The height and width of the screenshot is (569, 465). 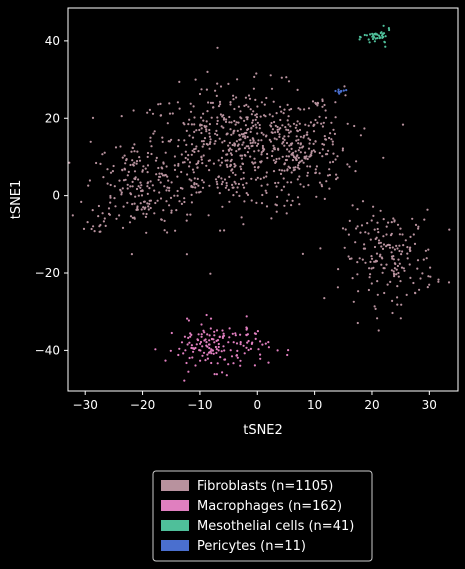 I want to click on x-tick-label: 30, so click(x=429, y=405).